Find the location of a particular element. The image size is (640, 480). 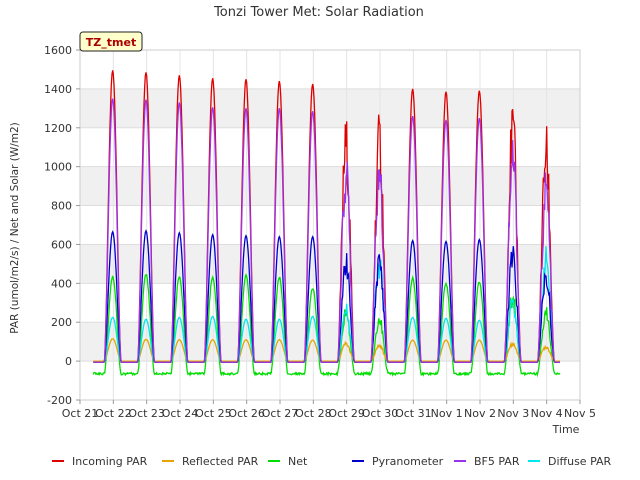

y-tick-label: -200 is located at coordinates (59, 400).